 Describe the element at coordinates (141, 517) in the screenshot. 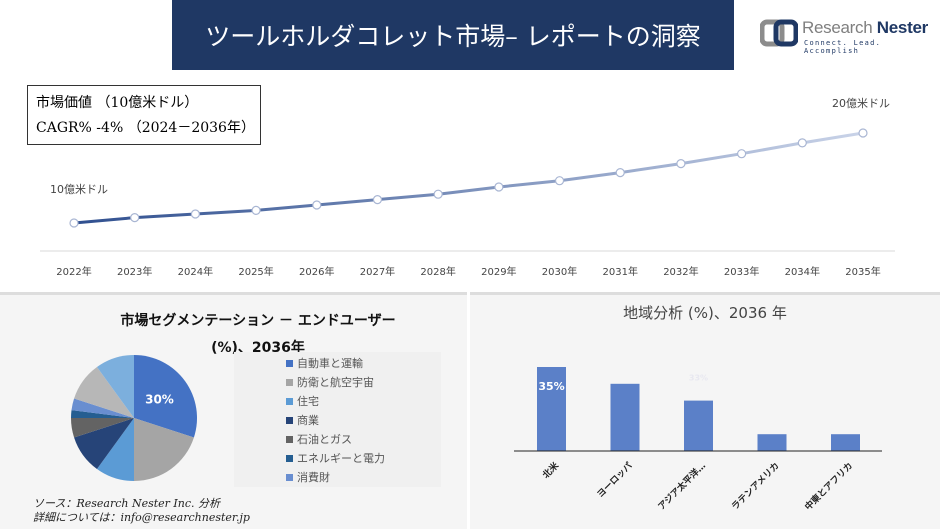

I see `contact-line: 詳細については：info@researchnester.jp` at that location.